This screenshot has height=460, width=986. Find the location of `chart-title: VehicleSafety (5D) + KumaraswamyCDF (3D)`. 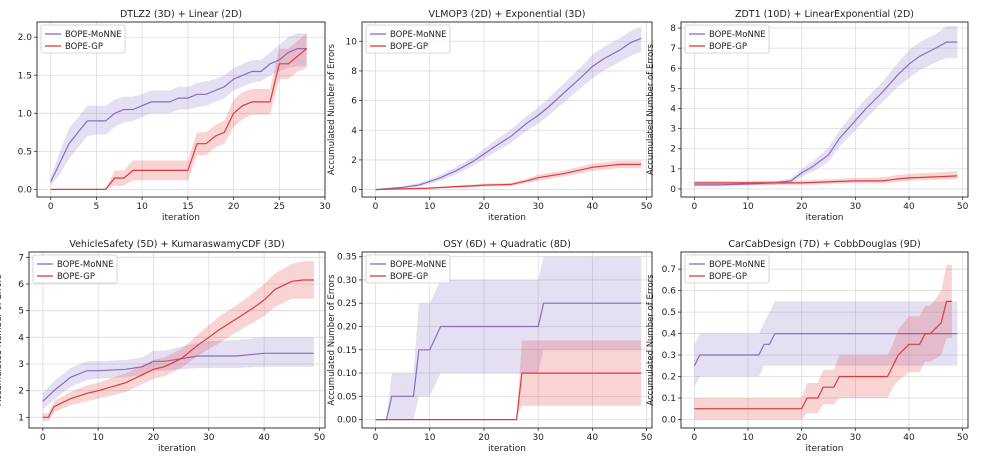

chart-title: VehicleSafety (5D) + KumaraswamyCDF (3D) is located at coordinates (176, 244).